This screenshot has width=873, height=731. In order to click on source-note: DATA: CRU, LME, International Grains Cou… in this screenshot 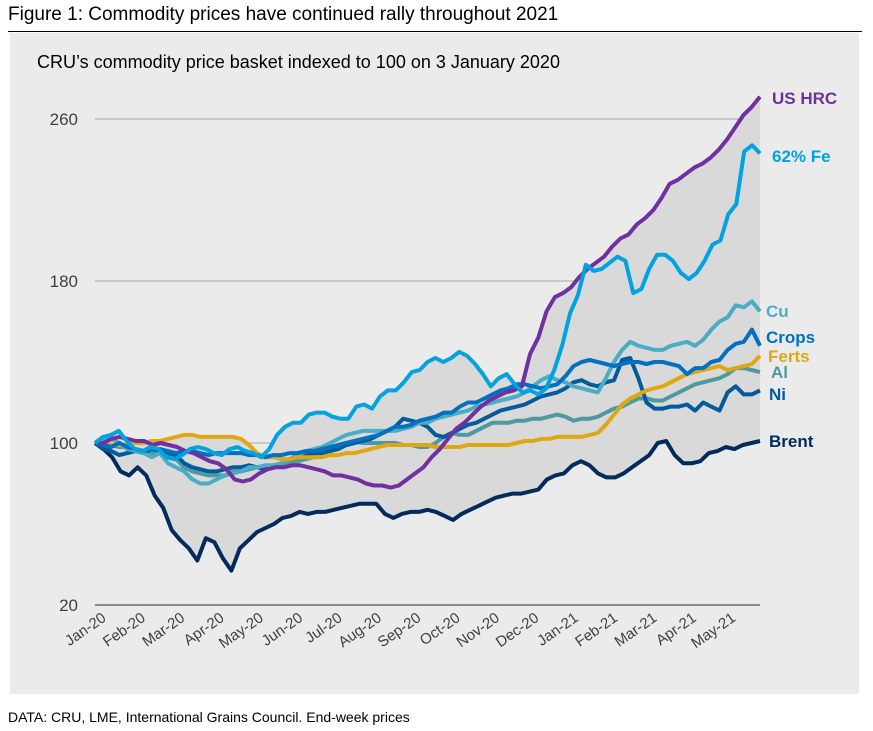, I will do `click(209, 717)`.